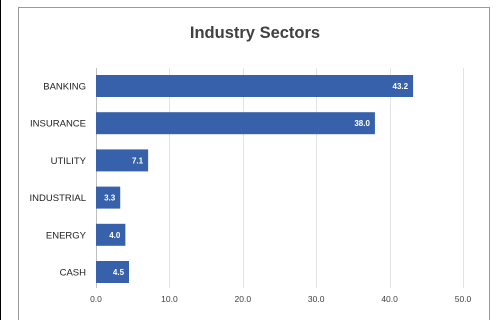  What do you see at coordinates (280, 299) in the screenshot?
I see `x-axis-ticks: 0.0 10.0 20.0 30.0 40.0 50.0` at bounding box center [280, 299].